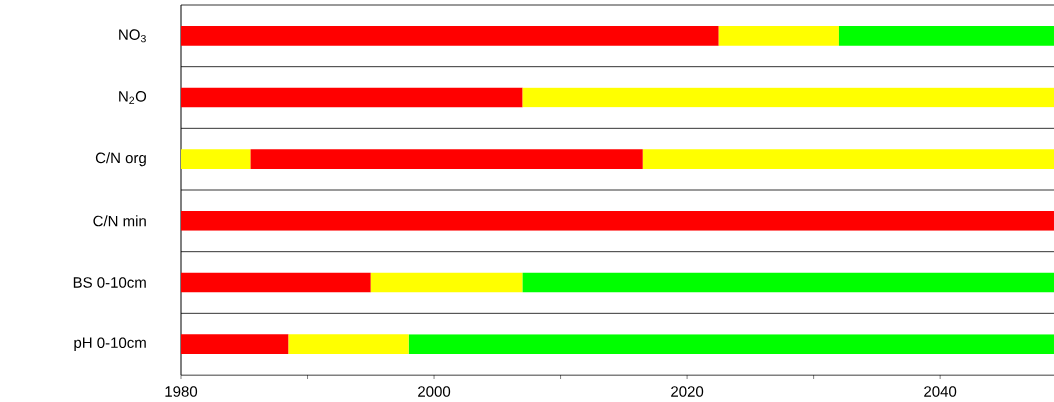  What do you see at coordinates (109, 282) in the screenshot?
I see `y-tick-label: BS 0-10cm` at bounding box center [109, 282].